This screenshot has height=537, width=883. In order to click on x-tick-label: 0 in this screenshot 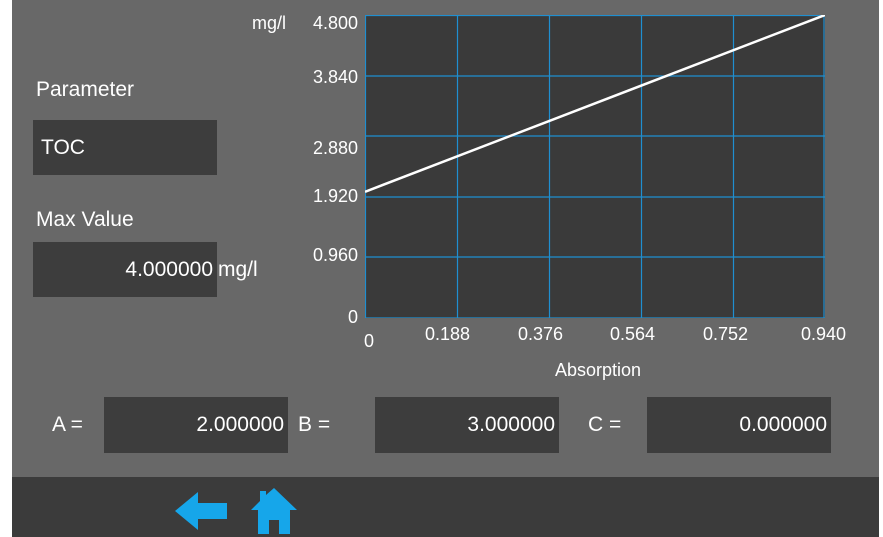, I will do `click(369, 341)`.